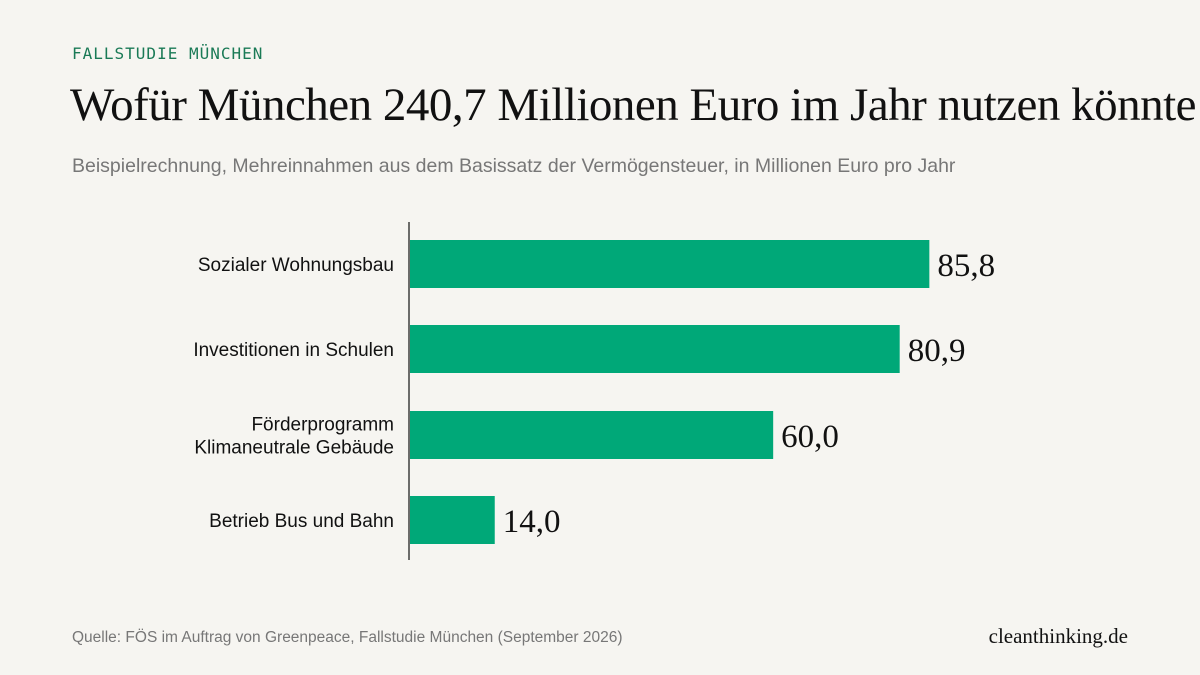 This screenshot has height=675, width=1200. Describe the element at coordinates (296, 265) in the screenshot. I see `category-label: Sozialer Wohnungsbau` at that location.